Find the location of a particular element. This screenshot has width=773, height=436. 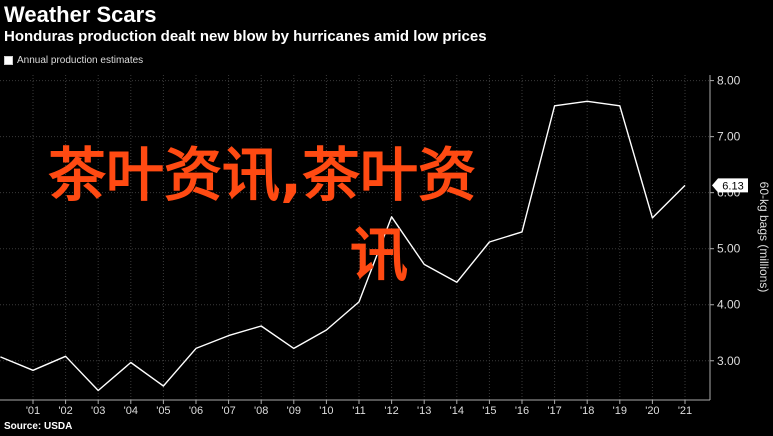

x-tick-label: '17 is located at coordinates (554, 411).